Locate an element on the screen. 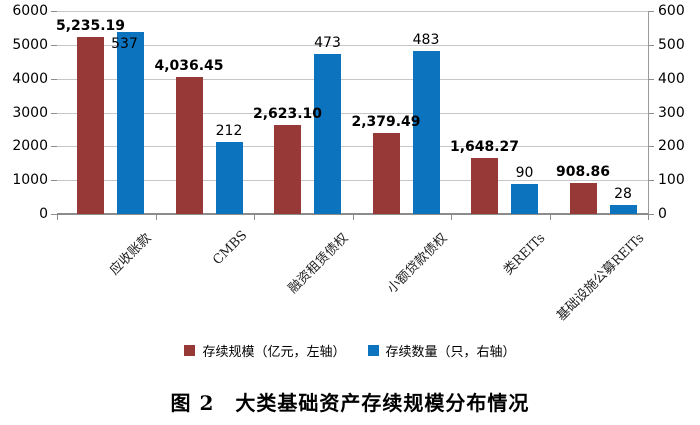  left-axis-tick-label: 1000 is located at coordinates (30, 180).